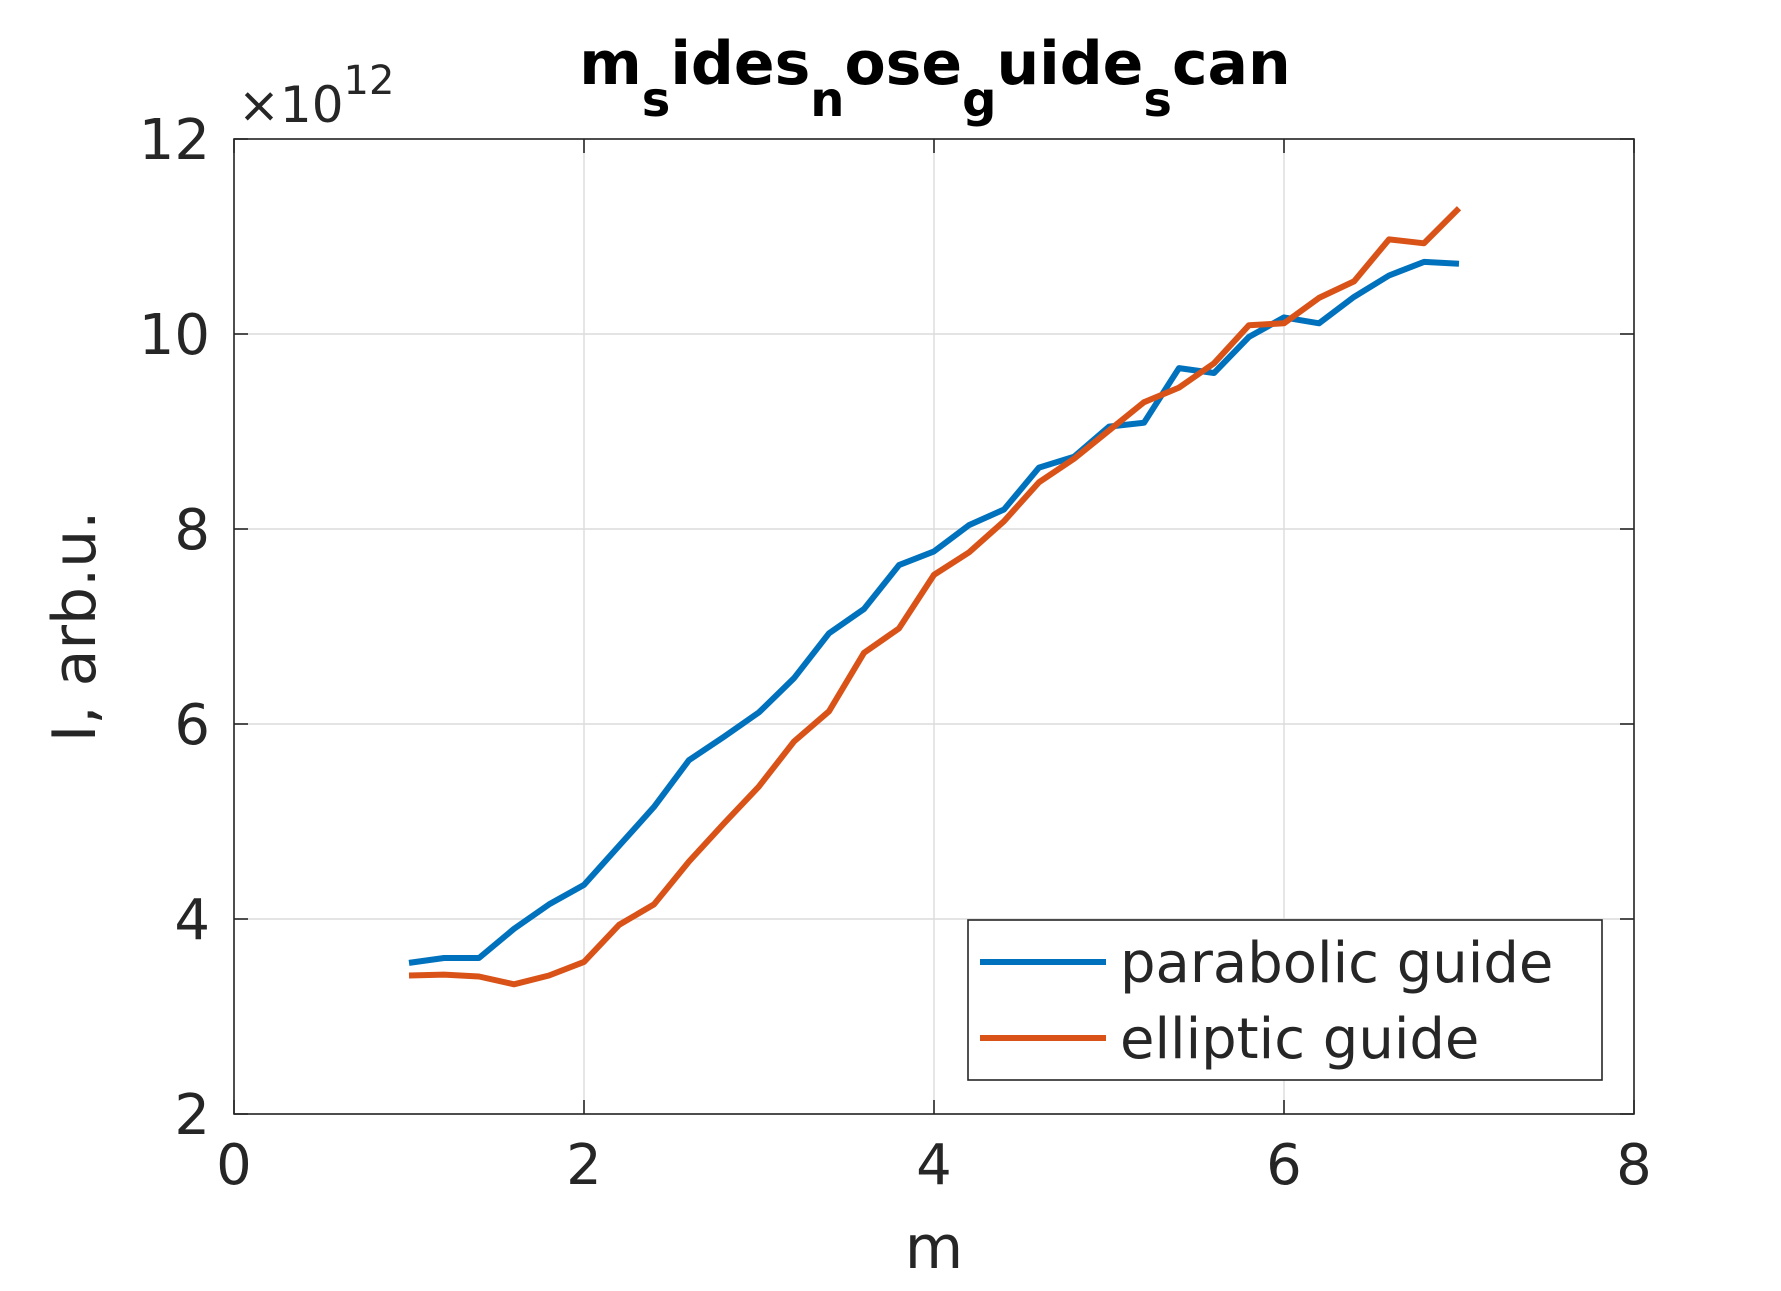 This screenshot has width=1781, height=1291. I want to click on legend-label: elliptic guide, so click(1299, 1039).